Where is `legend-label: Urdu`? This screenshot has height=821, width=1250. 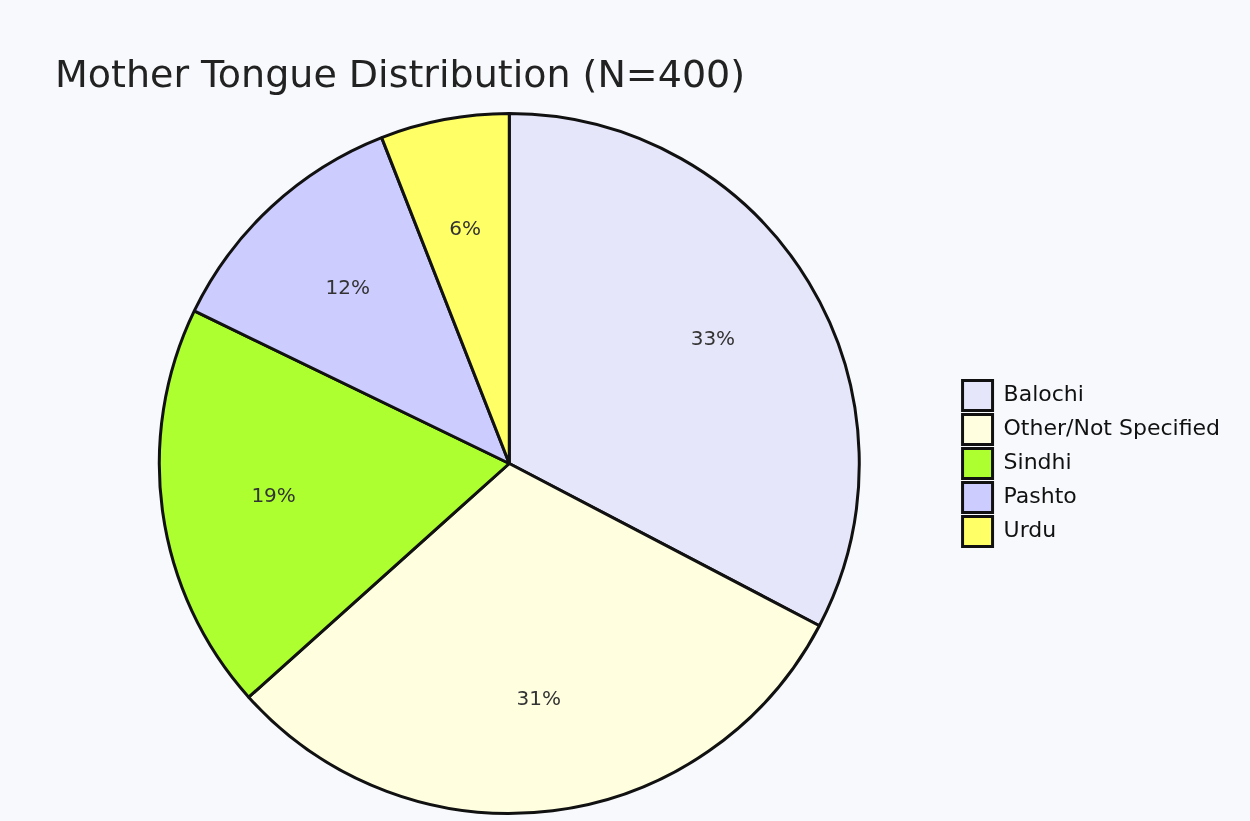
legend-label: Urdu is located at coordinates (1030, 530).